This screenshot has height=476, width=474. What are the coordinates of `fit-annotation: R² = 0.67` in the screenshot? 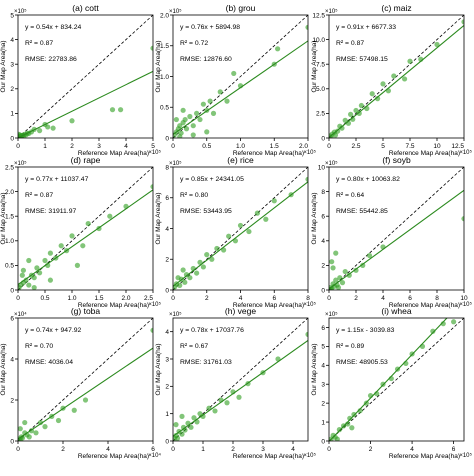 It's located at (194, 346).